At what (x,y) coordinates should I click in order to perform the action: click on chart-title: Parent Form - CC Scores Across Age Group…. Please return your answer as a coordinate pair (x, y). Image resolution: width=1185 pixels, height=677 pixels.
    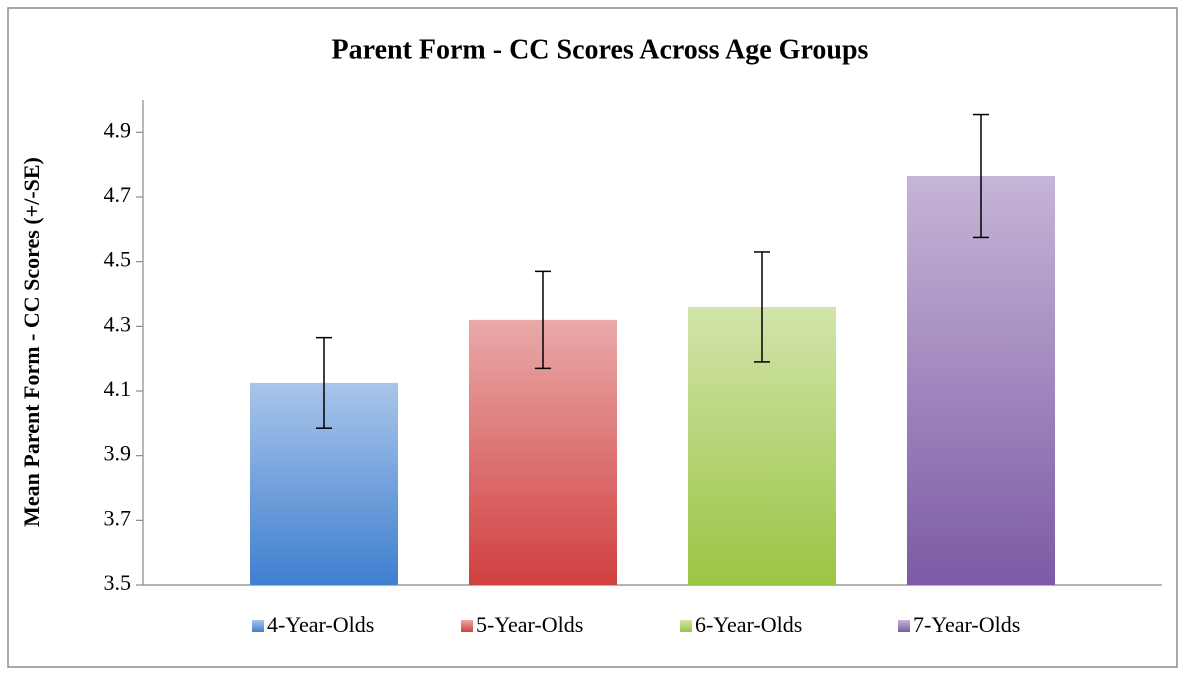
    Looking at the image, I should click on (600, 49).